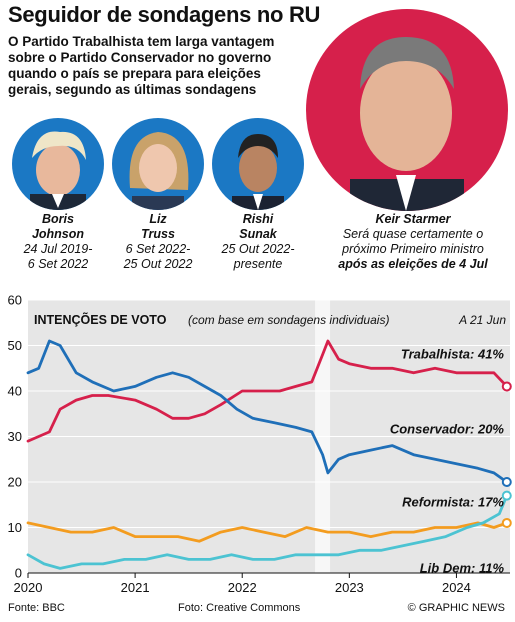  What do you see at coordinates (258, 219) in the screenshot?
I see `pm-name-line1: Rishi` at bounding box center [258, 219].